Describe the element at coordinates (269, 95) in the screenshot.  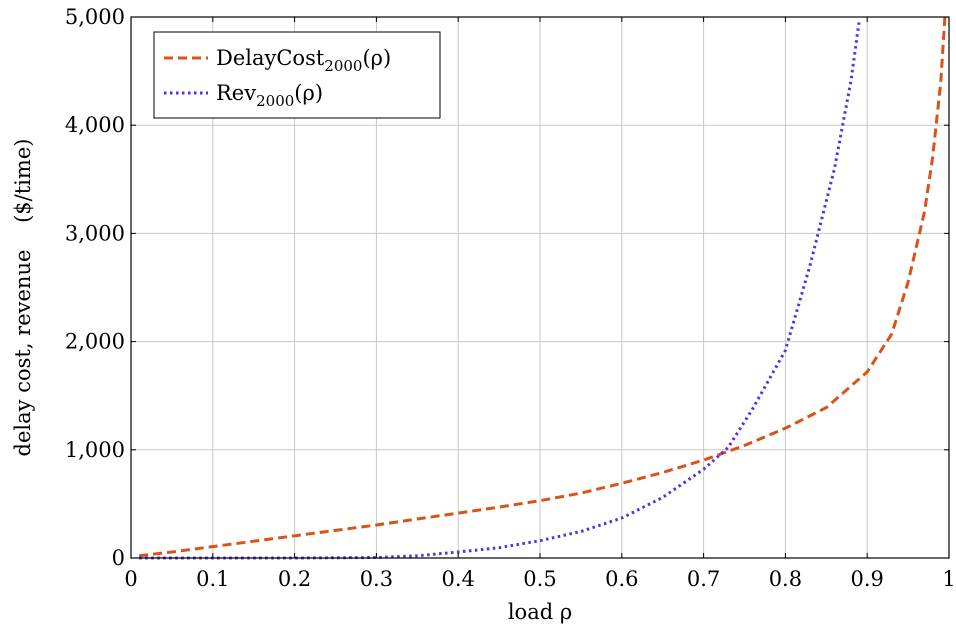
I see `legend-label: Rev2000(ρ)` at that location.